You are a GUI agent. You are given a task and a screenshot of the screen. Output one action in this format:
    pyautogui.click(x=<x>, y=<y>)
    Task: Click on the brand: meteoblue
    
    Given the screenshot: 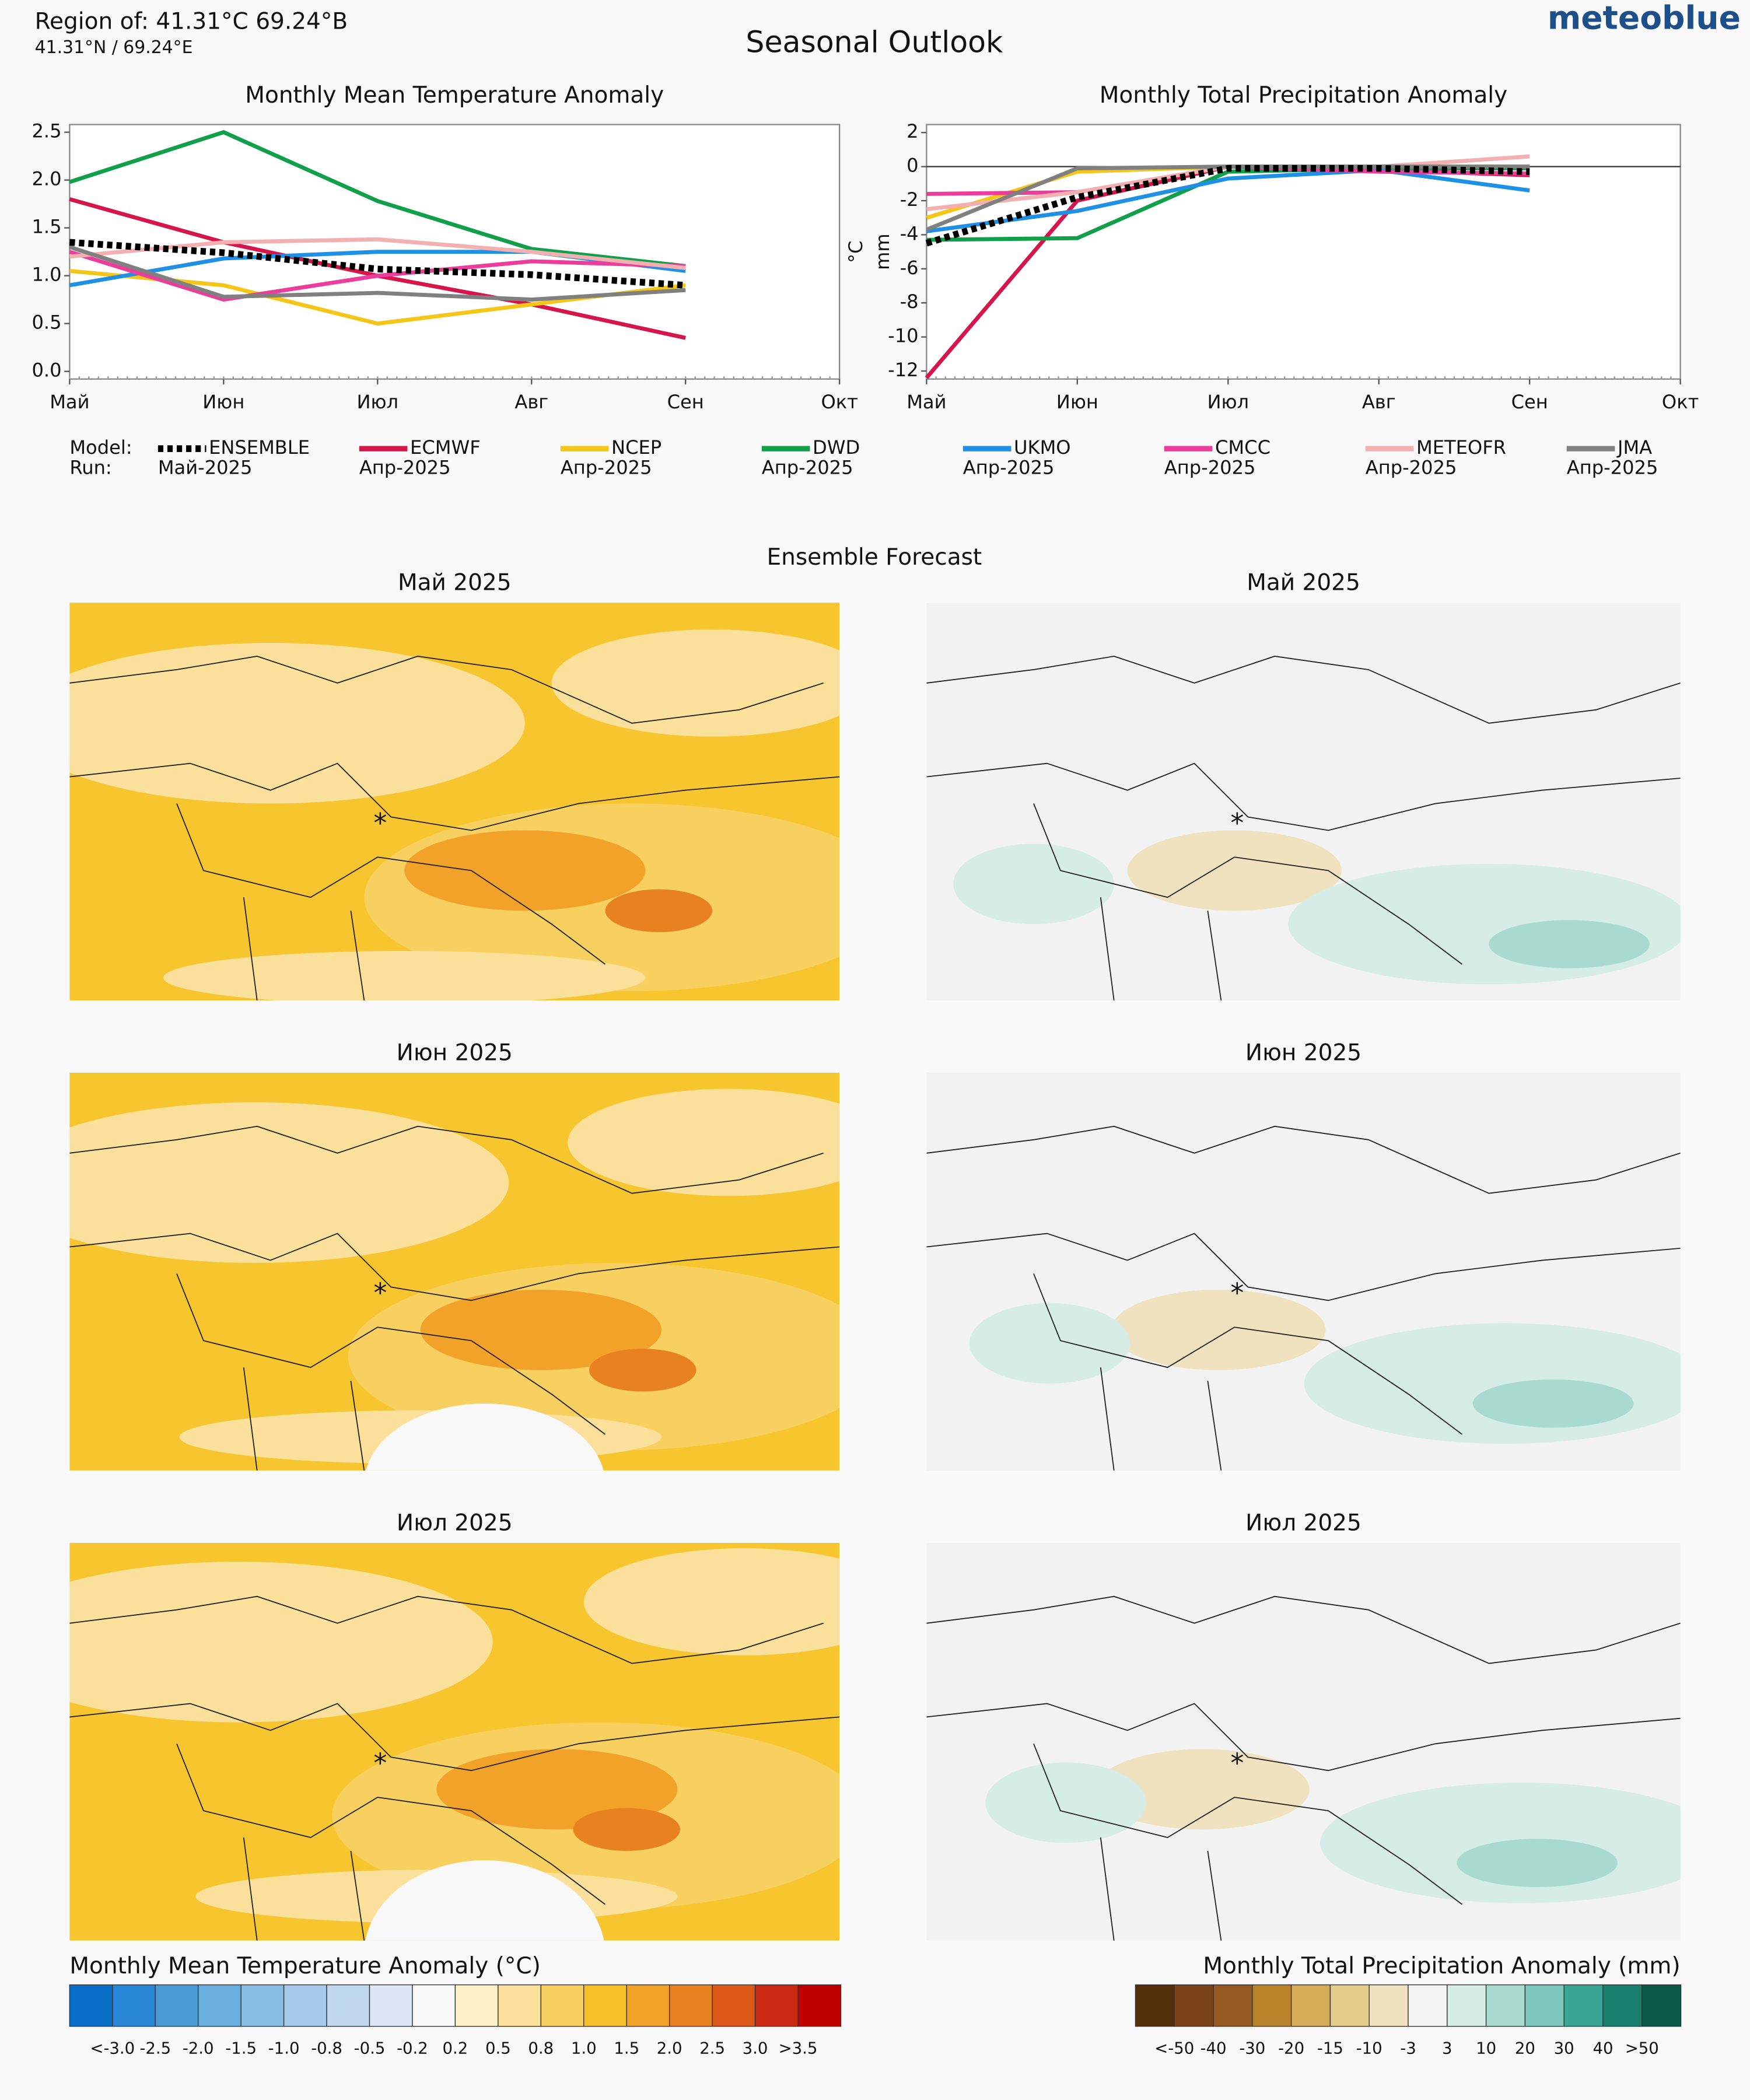 What is the action you would take?
    pyautogui.click(x=1644, y=18)
    